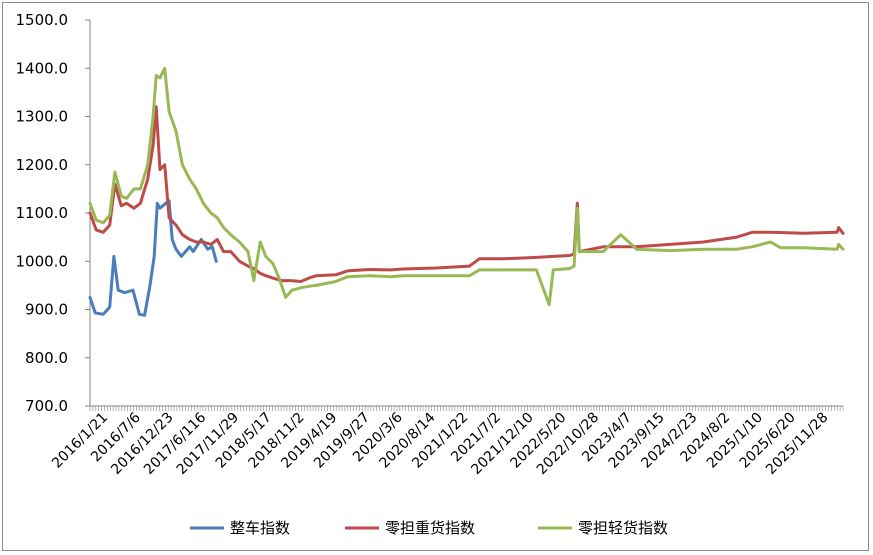 The height and width of the screenshot is (555, 873). Describe the element at coordinates (46, 406) in the screenshot. I see `y-tick-label: 700.0` at that location.